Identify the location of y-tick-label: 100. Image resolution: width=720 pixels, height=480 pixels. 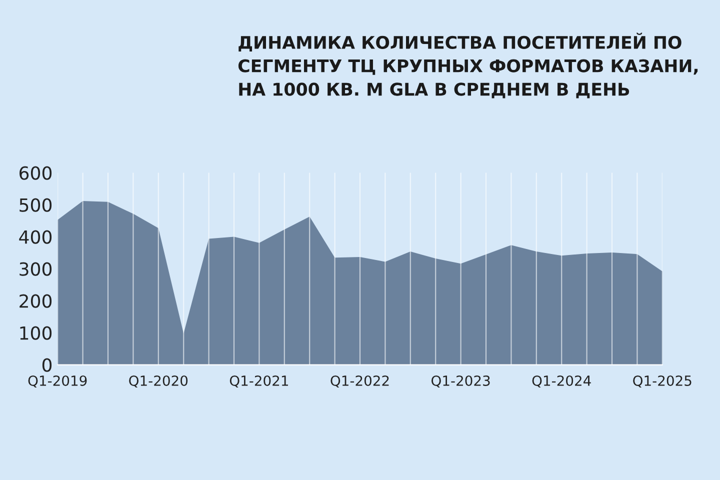
(36, 333).